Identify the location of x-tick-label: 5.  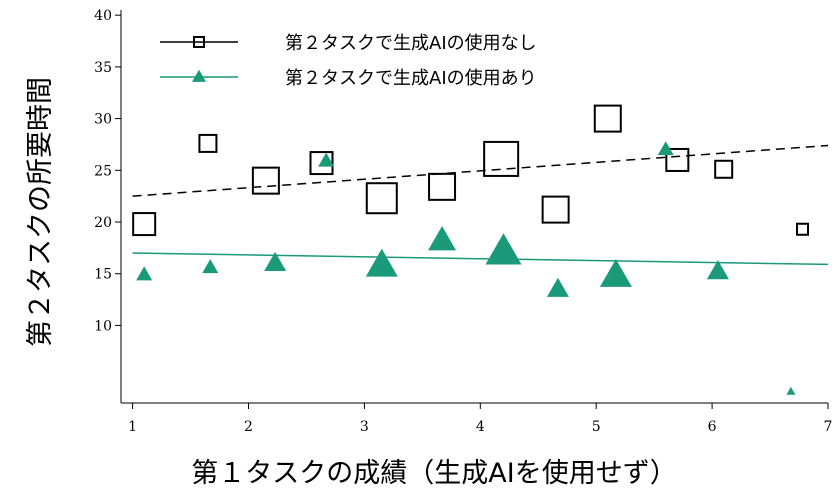
(596, 427).